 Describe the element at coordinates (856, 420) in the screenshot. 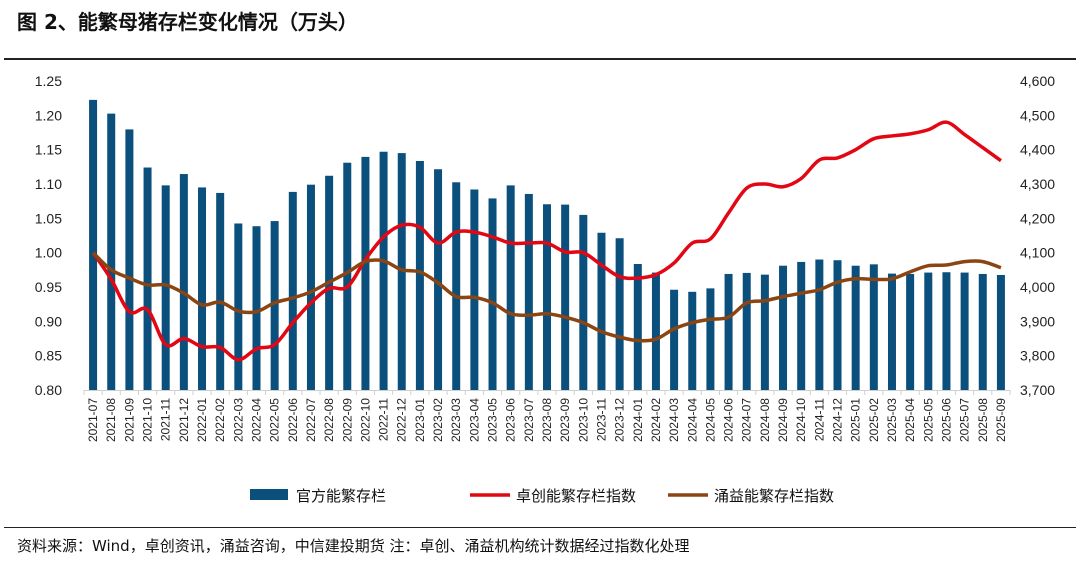

I see `x-axis-tick-label: 2025-01` at that location.